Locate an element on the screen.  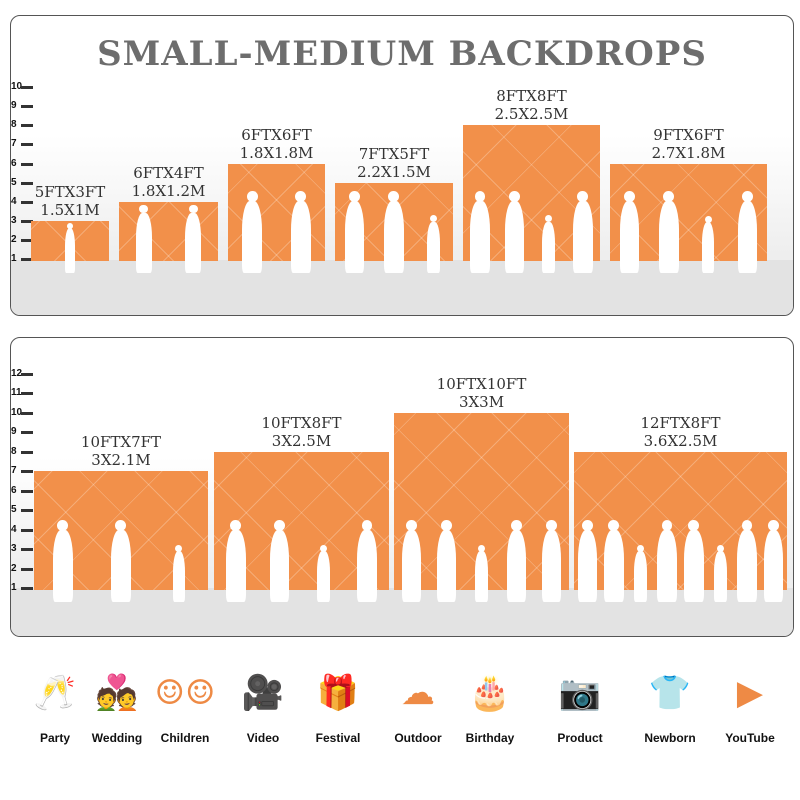
kids-faces-icon: ☺☺ is located at coordinates (185, 693).